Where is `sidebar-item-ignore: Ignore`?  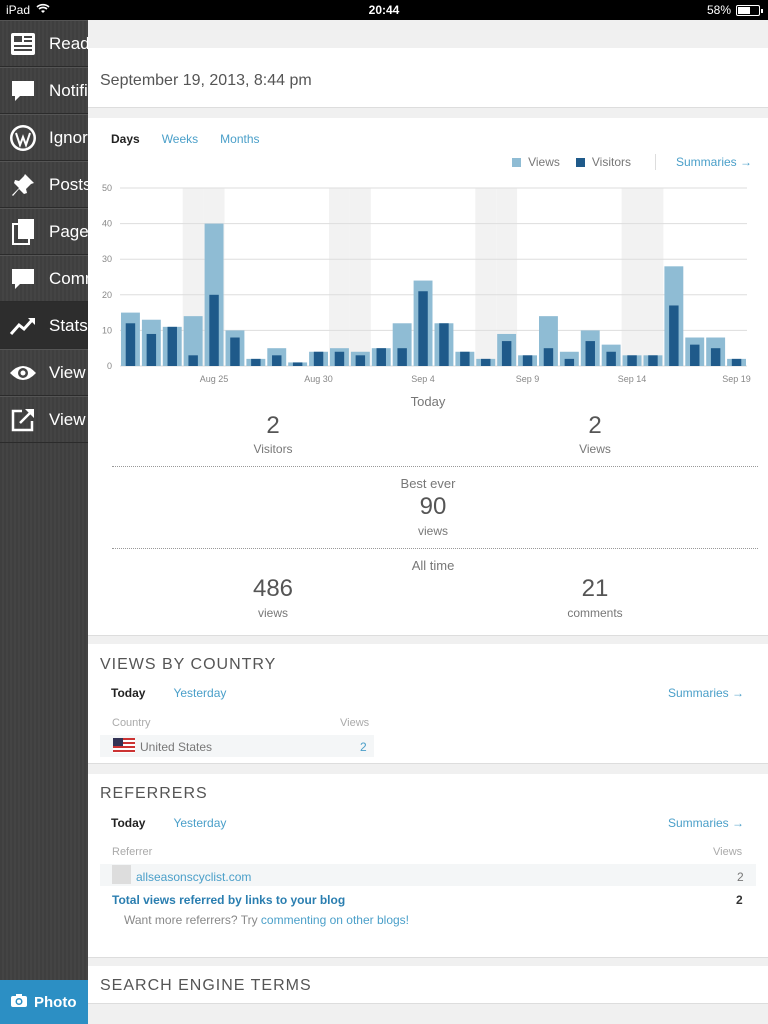
sidebar-item-ignore: Ignore is located at coordinates (44, 137).